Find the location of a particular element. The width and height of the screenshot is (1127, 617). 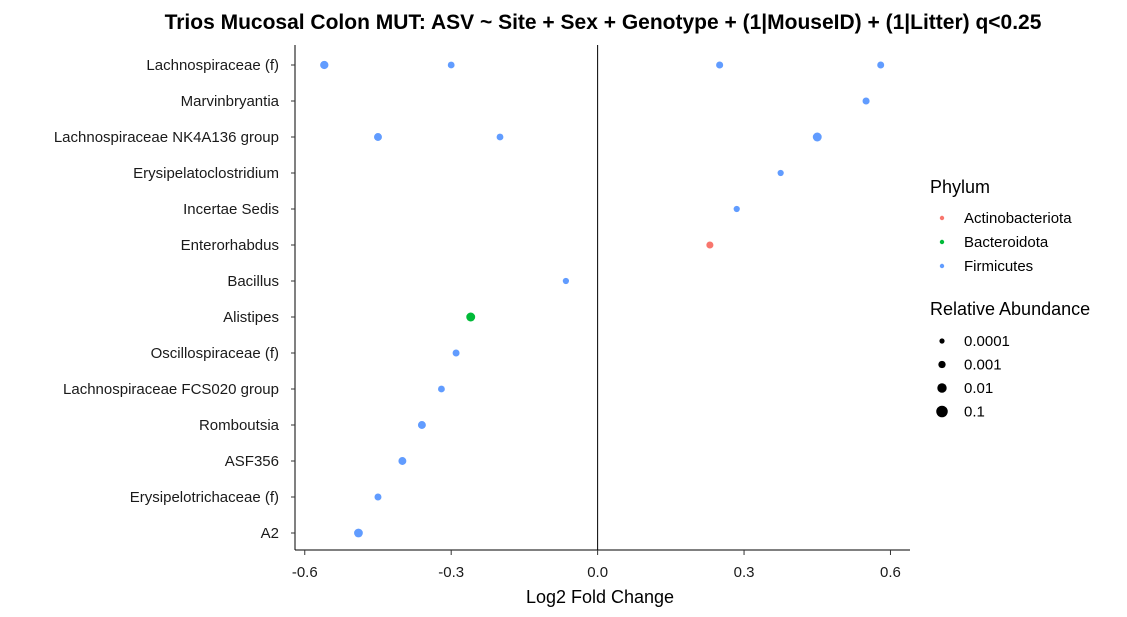

y-tick-label: Alistipes is located at coordinates (251, 317).